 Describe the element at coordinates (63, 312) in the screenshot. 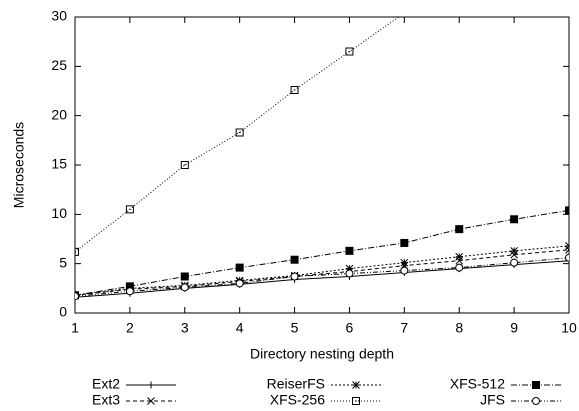

I see `y-tick-label: 0` at that location.